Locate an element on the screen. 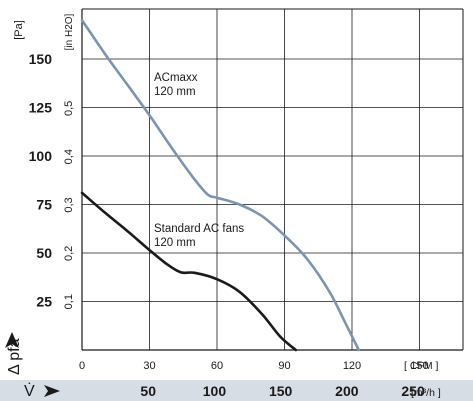  x-tick-label-m3h: 200 is located at coordinates (347, 391).